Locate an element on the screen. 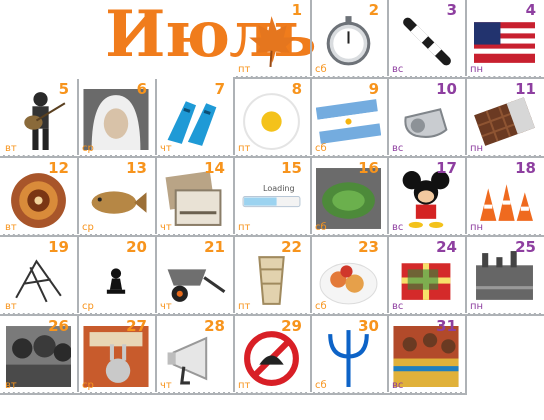 The image size is (544, 420). day-cell-31: 31 вс is located at coordinates (427, 355).